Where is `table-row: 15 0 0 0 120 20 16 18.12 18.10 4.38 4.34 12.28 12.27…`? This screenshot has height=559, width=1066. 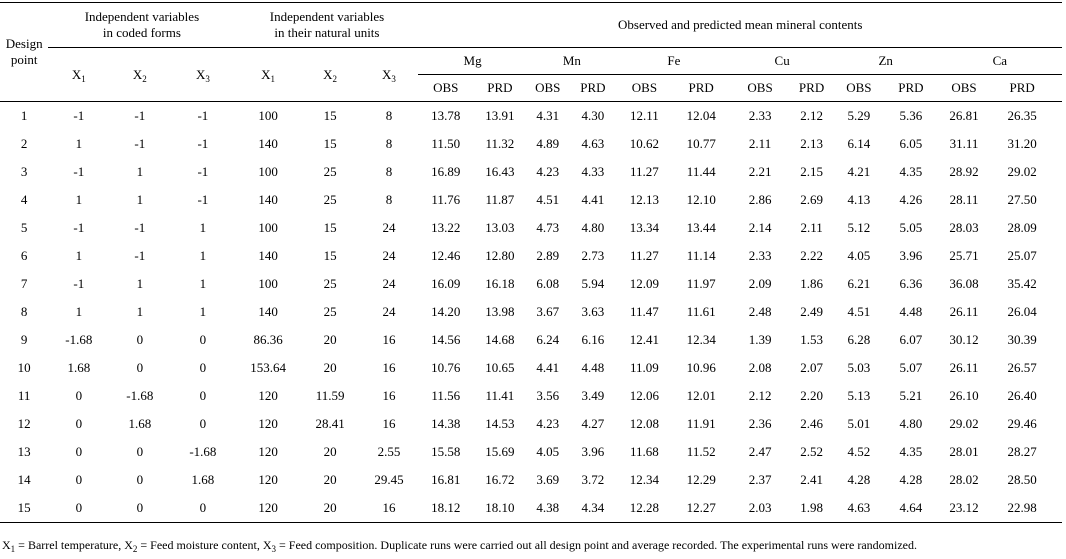
table-row: 15 0 0 0 120 20 16 18.12 18.10 4.38 4.34 12.28 12.27… is located at coordinates (531, 508).